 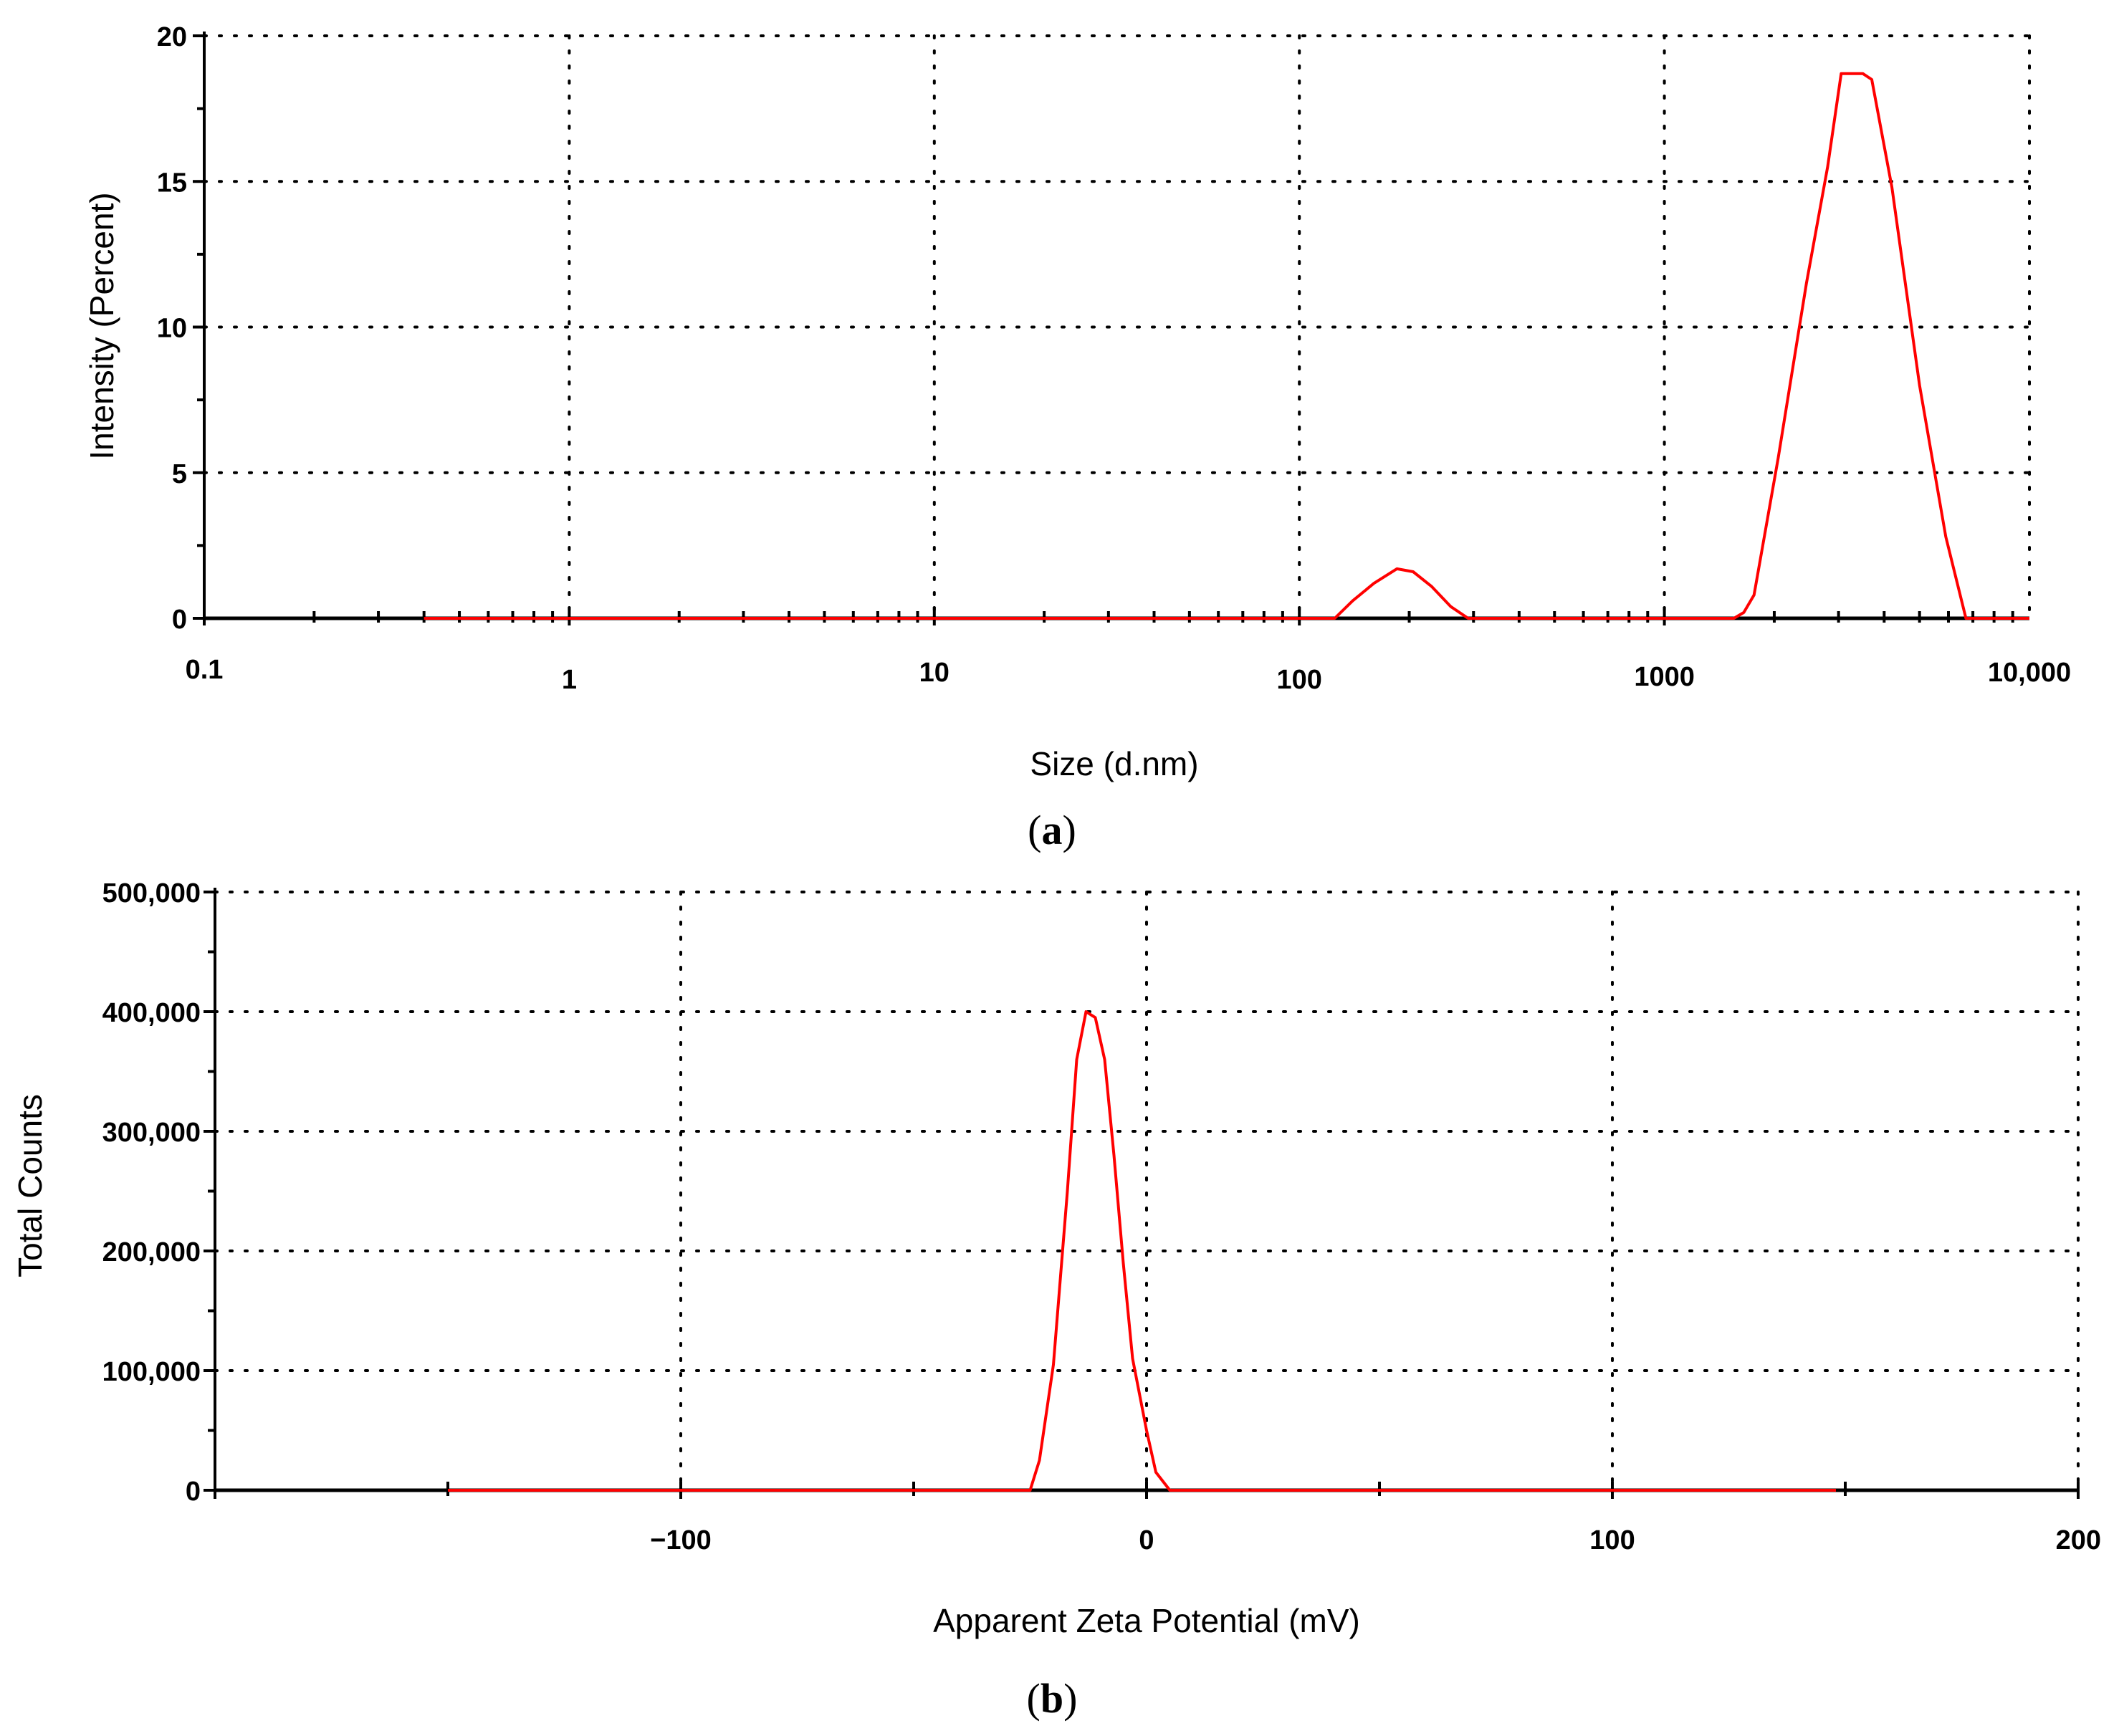 What do you see at coordinates (2078, 1540) in the screenshot?
I see `x-tick-label: 200` at bounding box center [2078, 1540].